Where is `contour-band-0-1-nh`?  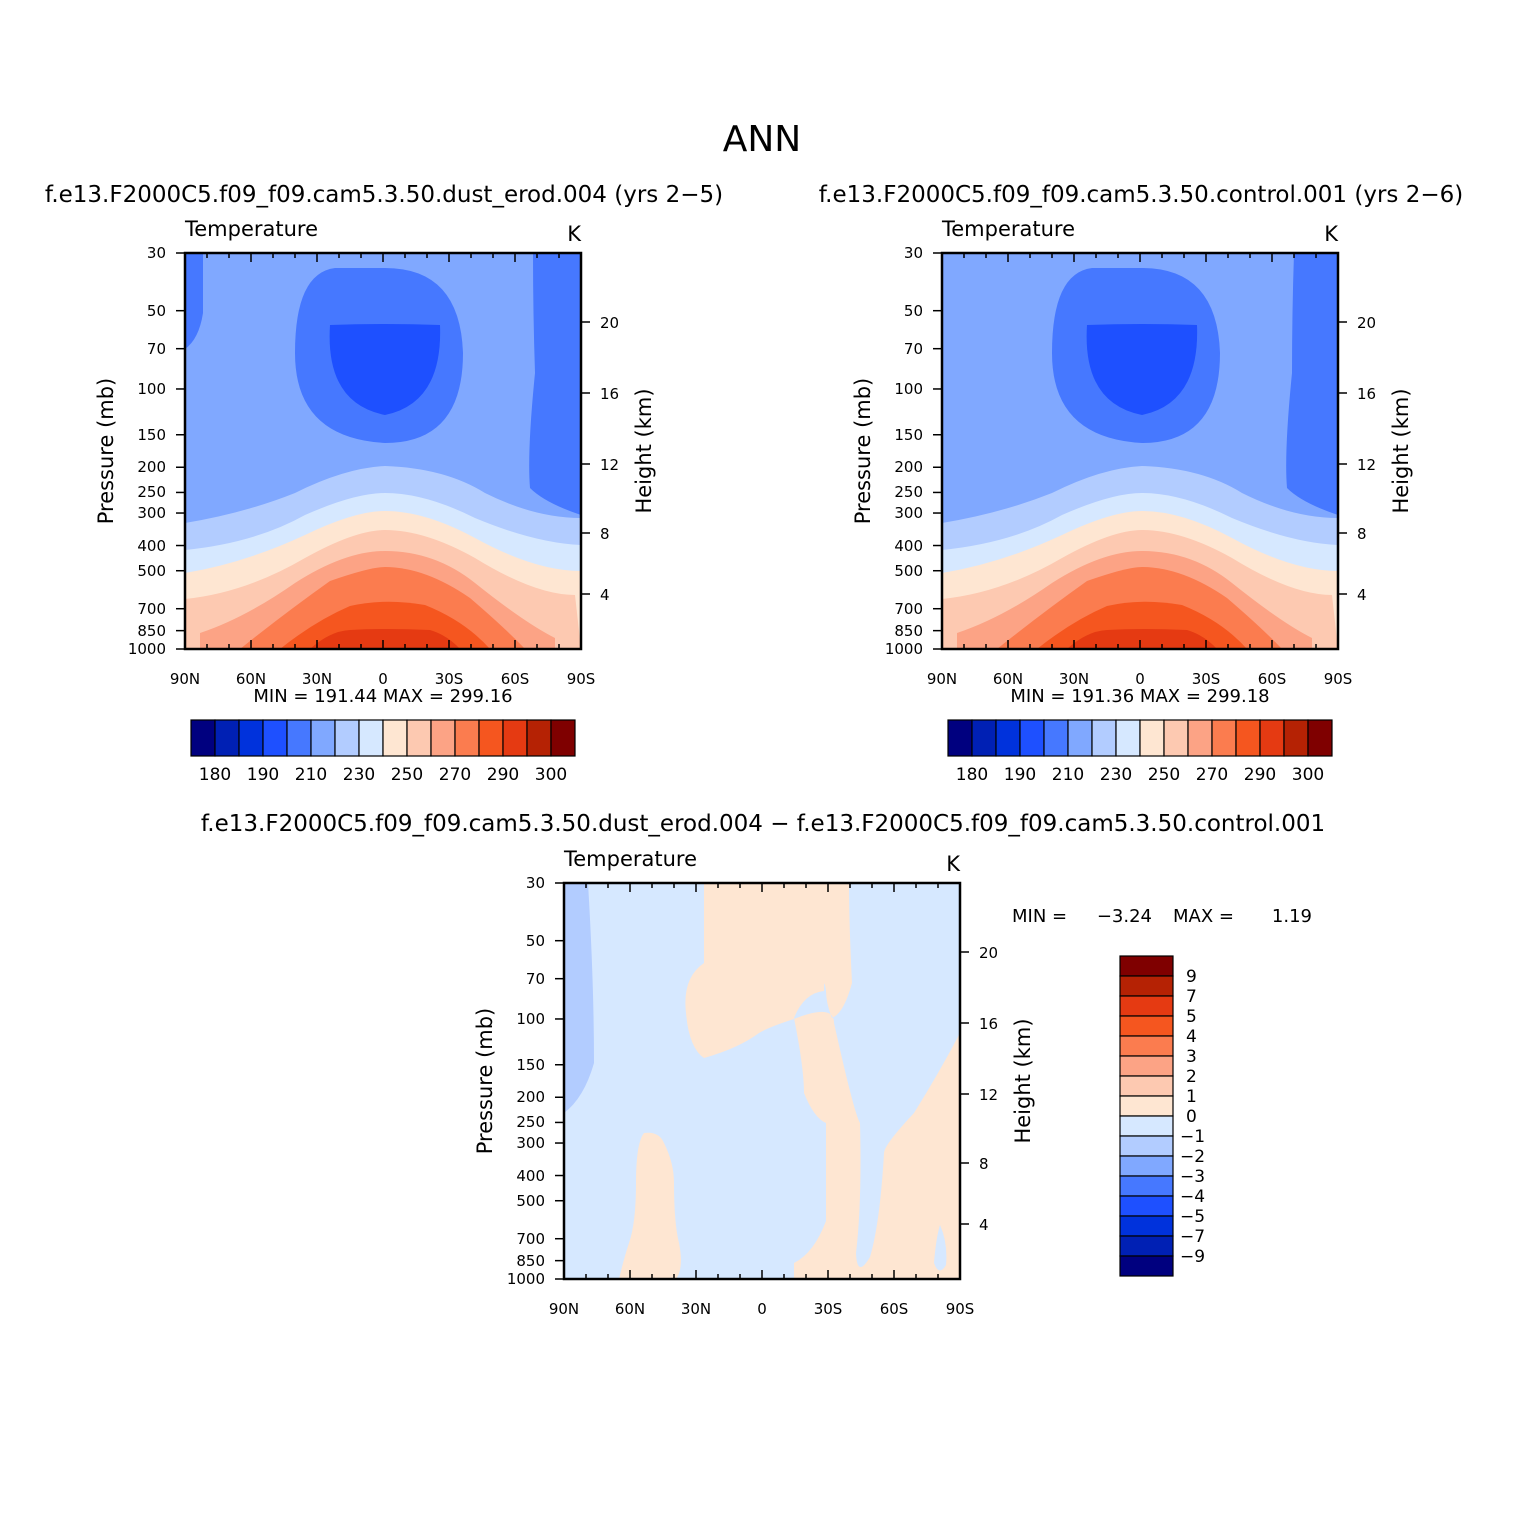 contour-band-0-1-nh is located at coordinates (650, 1205).